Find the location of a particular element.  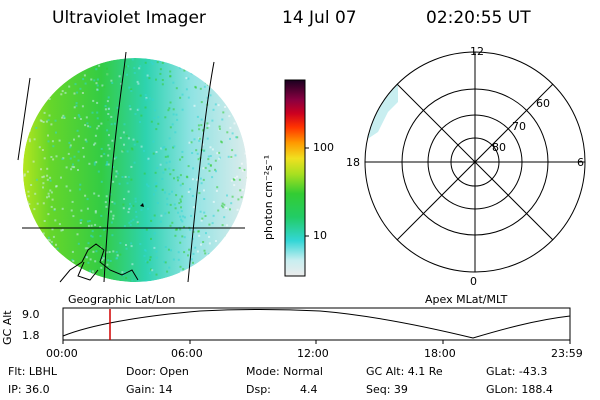

colorbar is located at coordinates (296, 178).